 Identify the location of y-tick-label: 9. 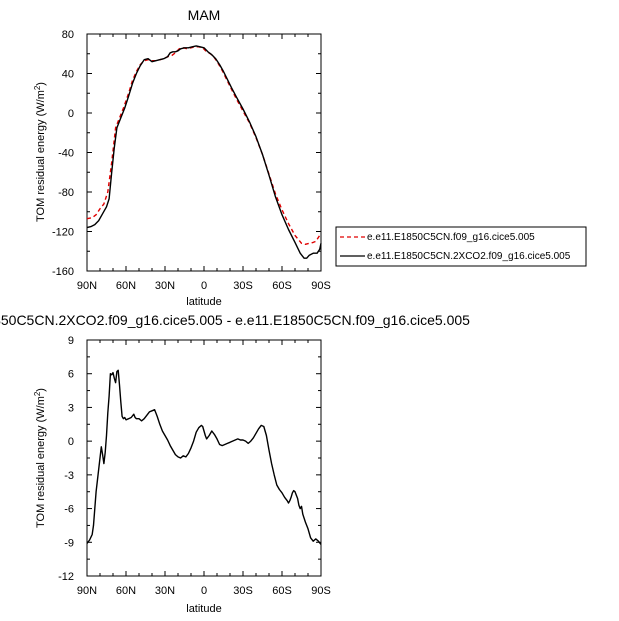
(71, 341).